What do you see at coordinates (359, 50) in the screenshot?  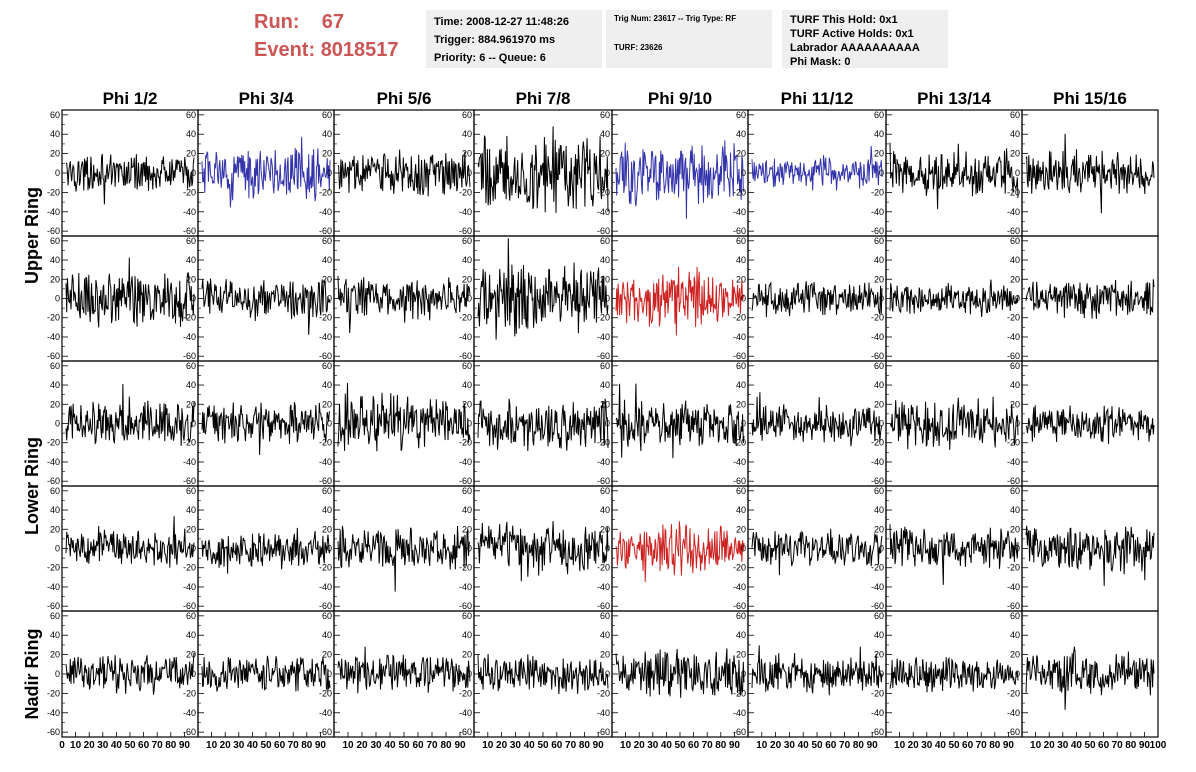 I see `event-value: 8018517` at bounding box center [359, 50].